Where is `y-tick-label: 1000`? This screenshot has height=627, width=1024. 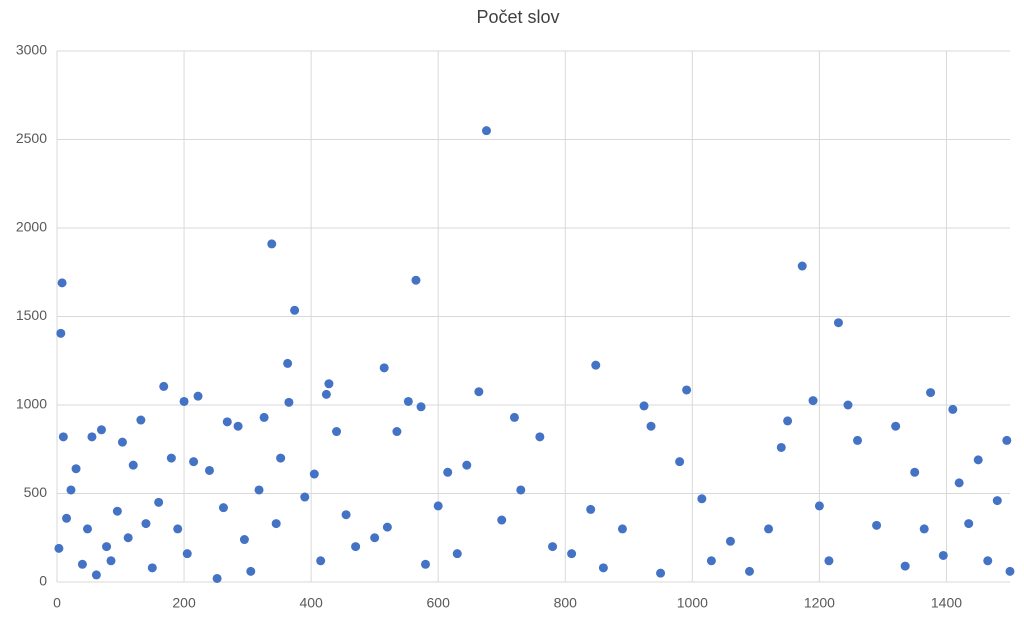 y-tick-label: 1000 is located at coordinates (31, 404).